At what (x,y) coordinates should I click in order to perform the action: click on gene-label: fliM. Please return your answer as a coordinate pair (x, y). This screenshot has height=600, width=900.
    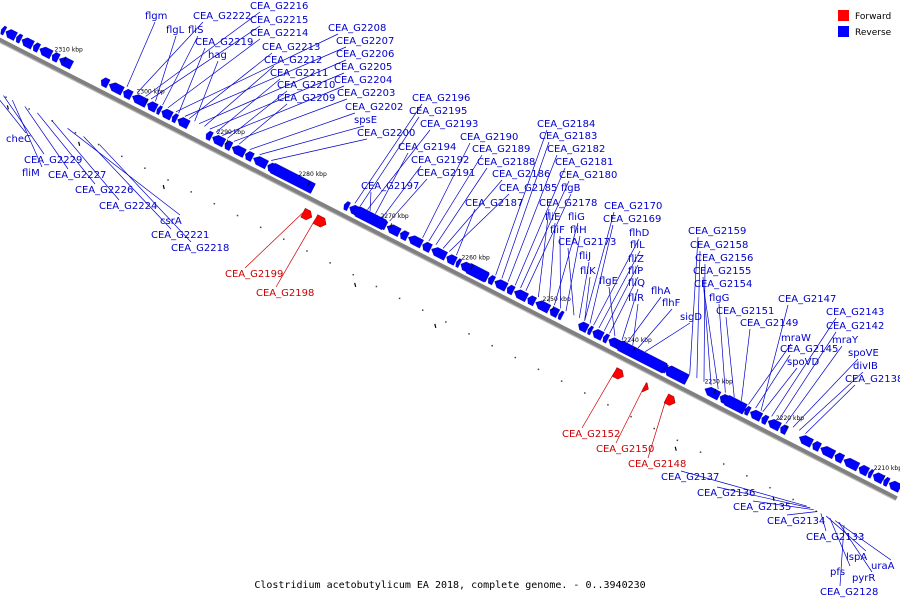
    Looking at the image, I should click on (31, 173).